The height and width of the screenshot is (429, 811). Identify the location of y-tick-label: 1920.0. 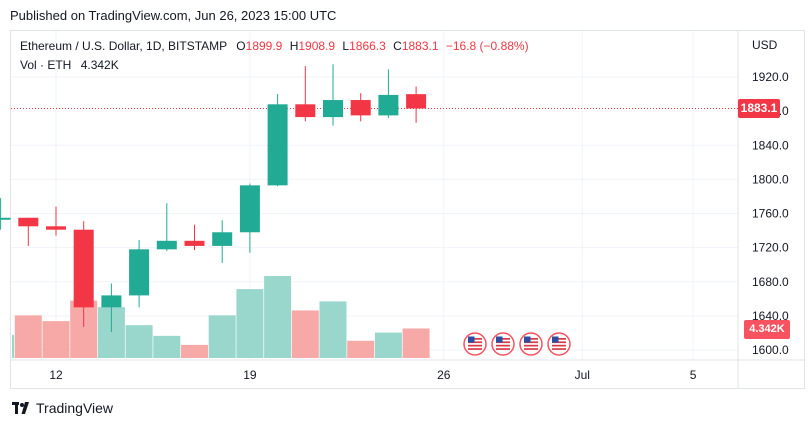
(770, 77).